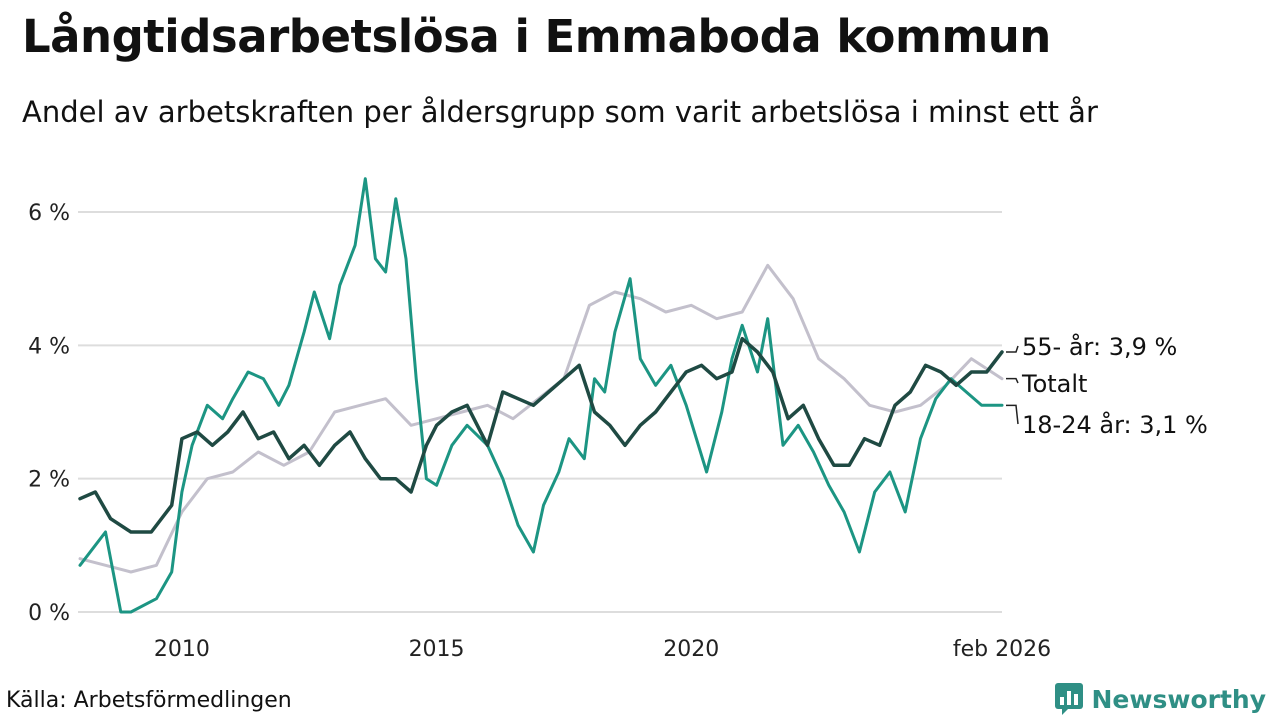  Describe the element at coordinates (1099, 346) in the screenshot. I see `end-label-55-plus: 55- år: 3,9 %` at that location.